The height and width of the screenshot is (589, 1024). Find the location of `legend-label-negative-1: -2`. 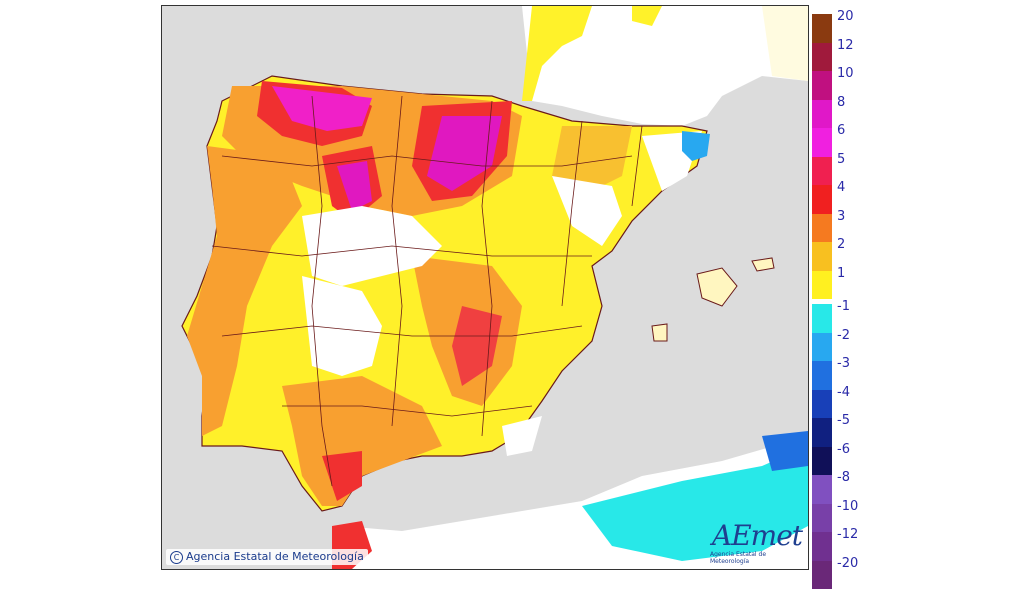

legend-label-negative-1: -2 is located at coordinates (843, 335).